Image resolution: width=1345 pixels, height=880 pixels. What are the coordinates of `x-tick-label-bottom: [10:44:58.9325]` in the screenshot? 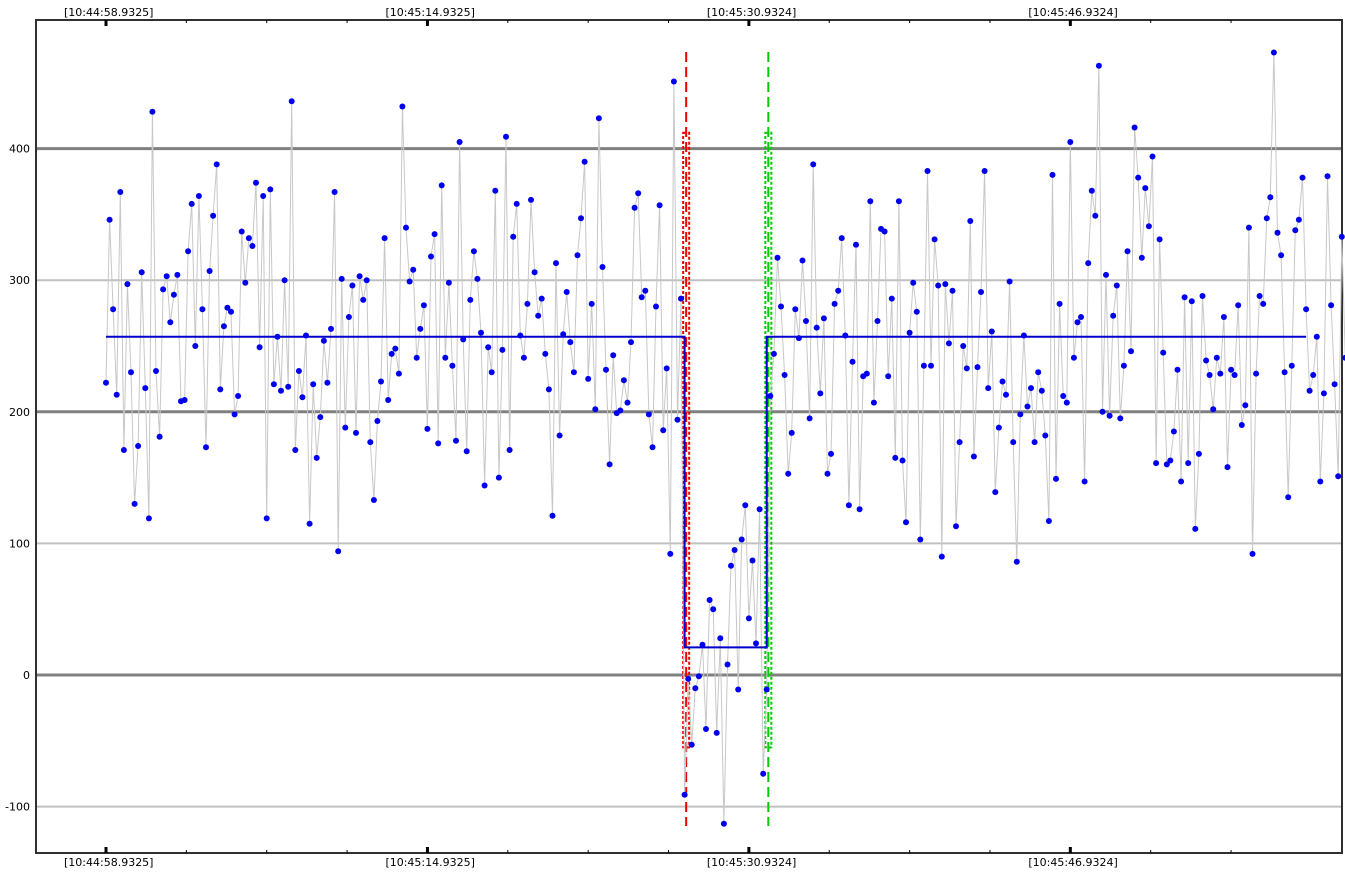 It's located at (108, 862).